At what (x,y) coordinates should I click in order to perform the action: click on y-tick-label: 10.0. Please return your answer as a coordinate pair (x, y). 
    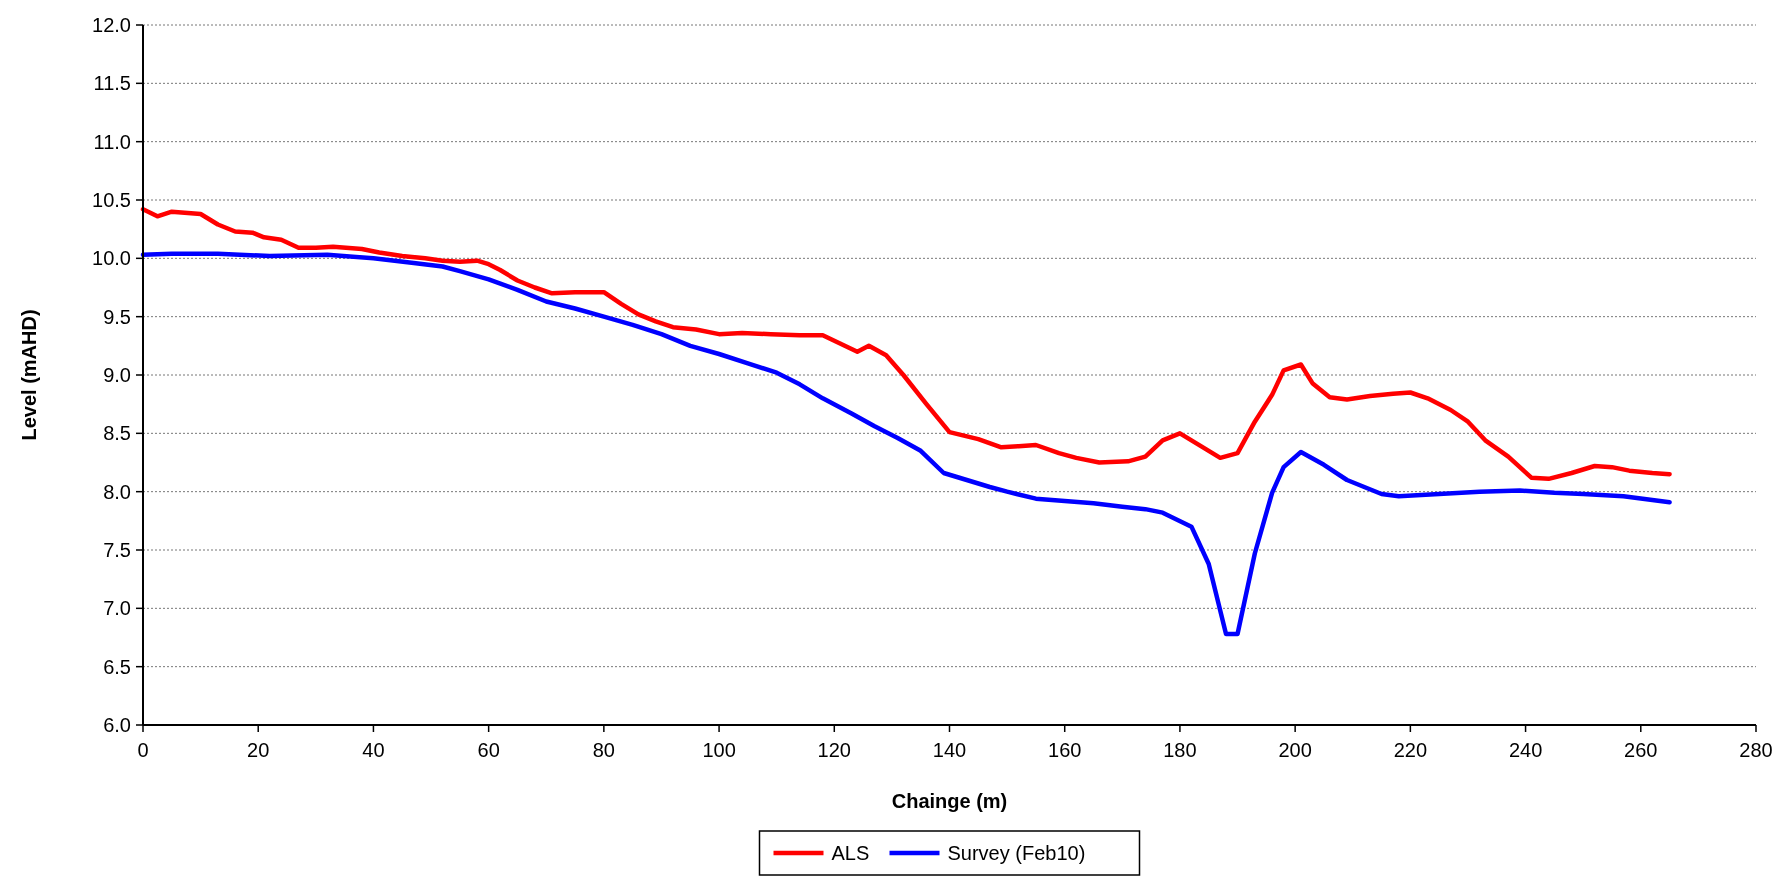
    Looking at the image, I should click on (111, 258).